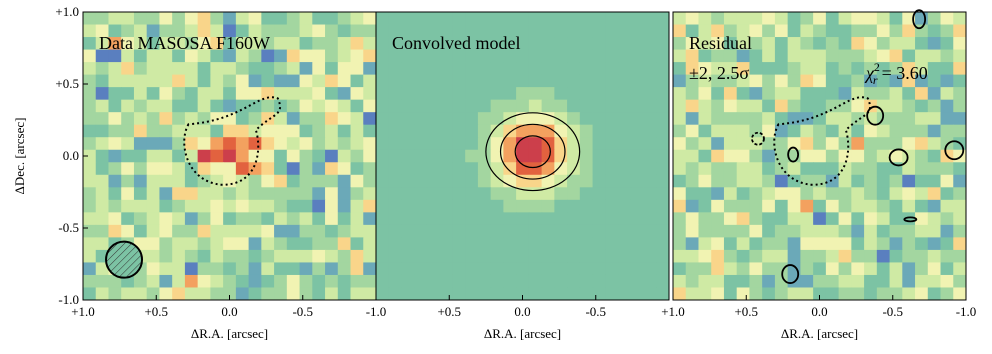 Image resolution: width=992 pixels, height=354 pixels. Describe the element at coordinates (877, 67) in the screenshot. I see `chi-sup: 2` at that location.